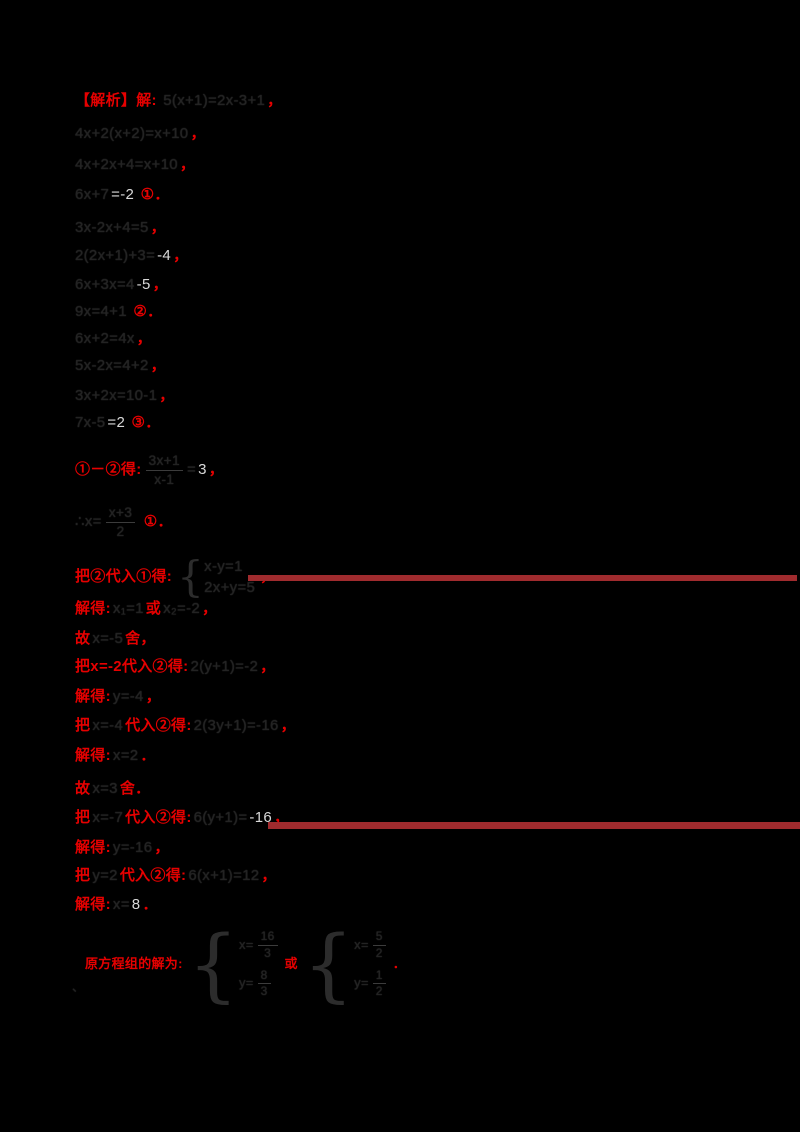 The image size is (800, 1132). Describe the element at coordinates (116, 395) in the screenshot. I see `equation-text: 3x+2x=10-1` at that location.